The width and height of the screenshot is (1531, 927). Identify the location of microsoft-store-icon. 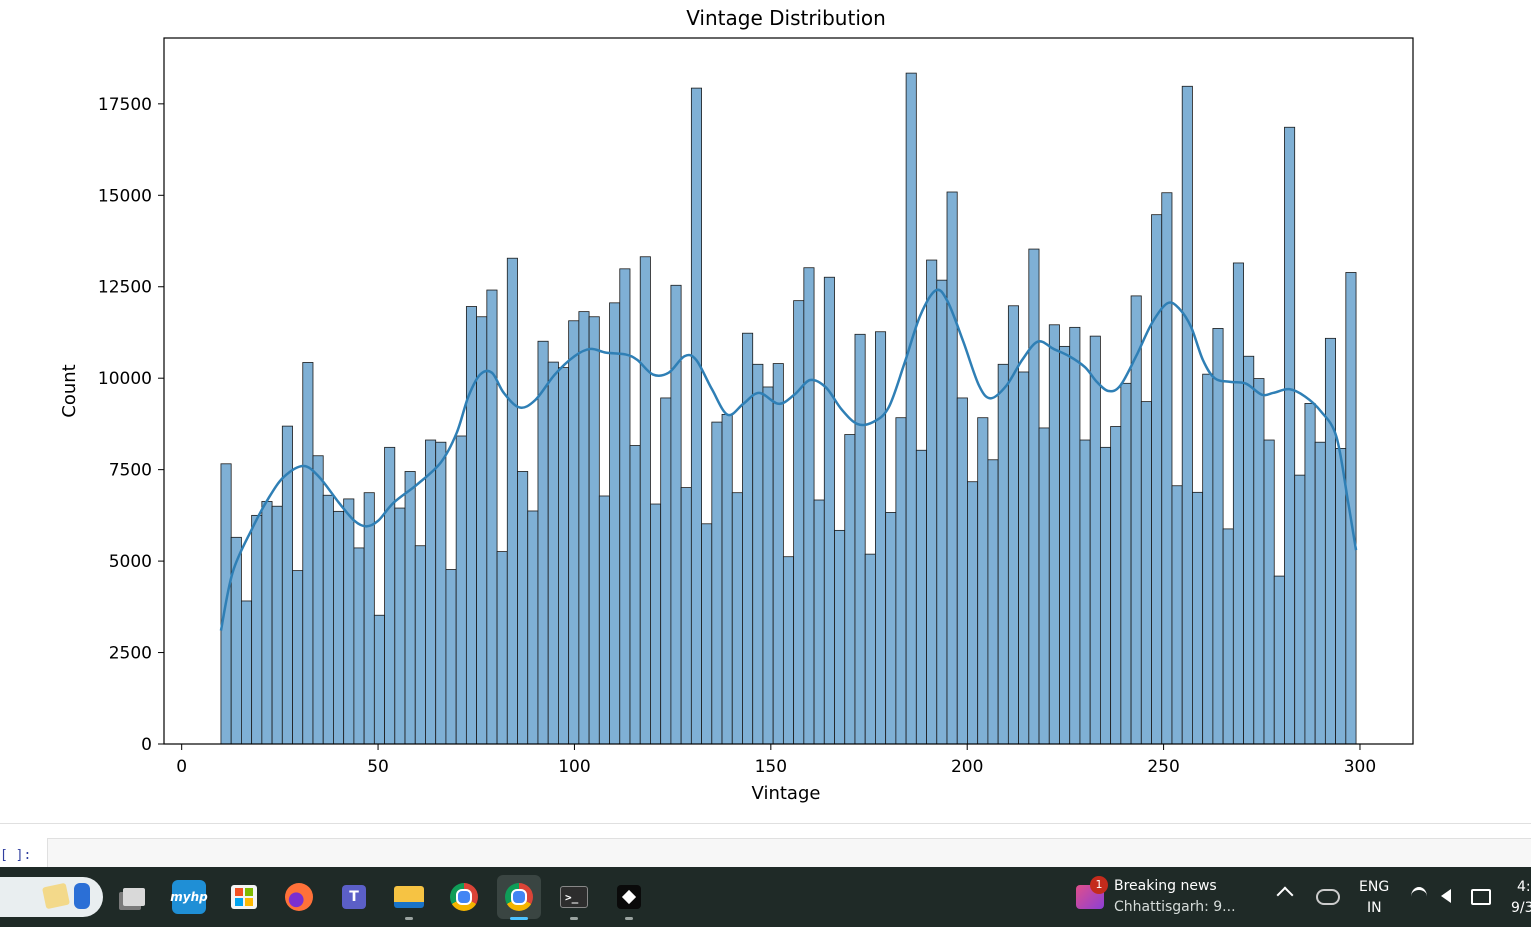
(244, 897).